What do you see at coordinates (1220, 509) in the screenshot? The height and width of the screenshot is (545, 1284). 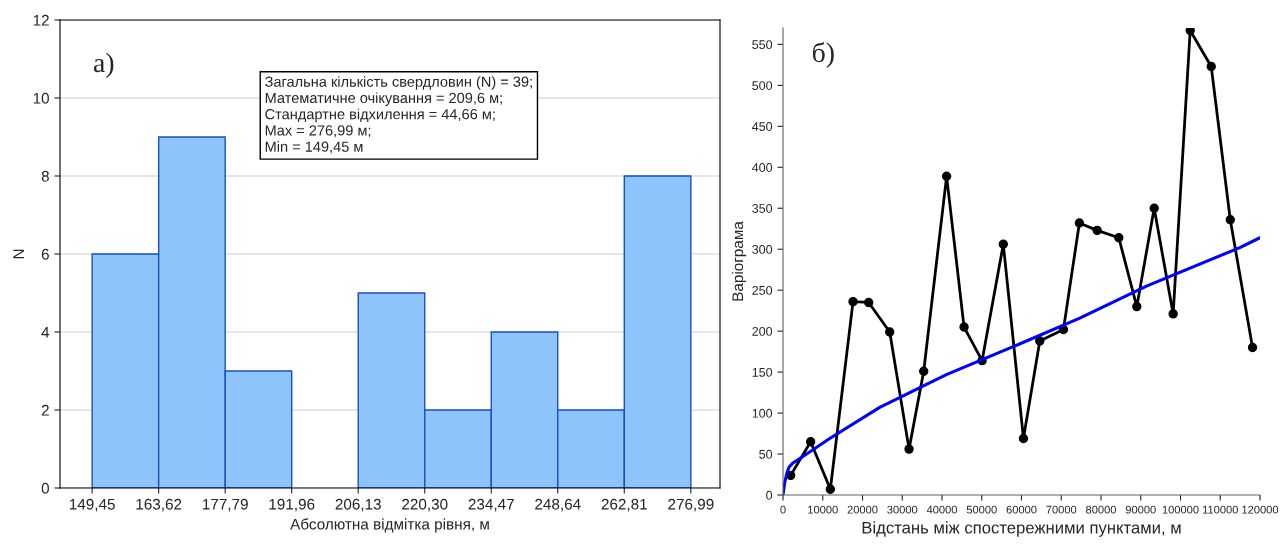 I see `x-tick-label: 110000` at bounding box center [1220, 509].